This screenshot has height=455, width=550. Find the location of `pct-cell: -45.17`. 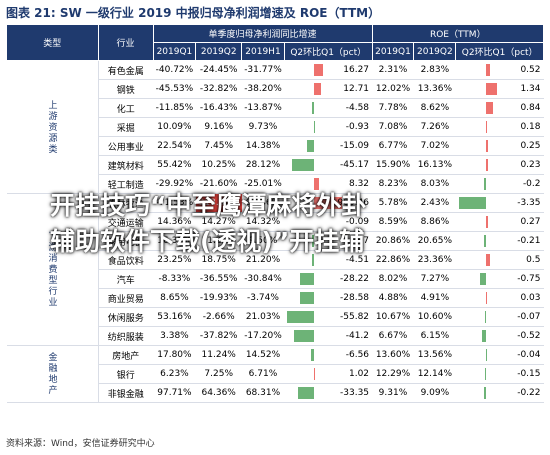

pct-cell: -45.17 is located at coordinates (328, 165).